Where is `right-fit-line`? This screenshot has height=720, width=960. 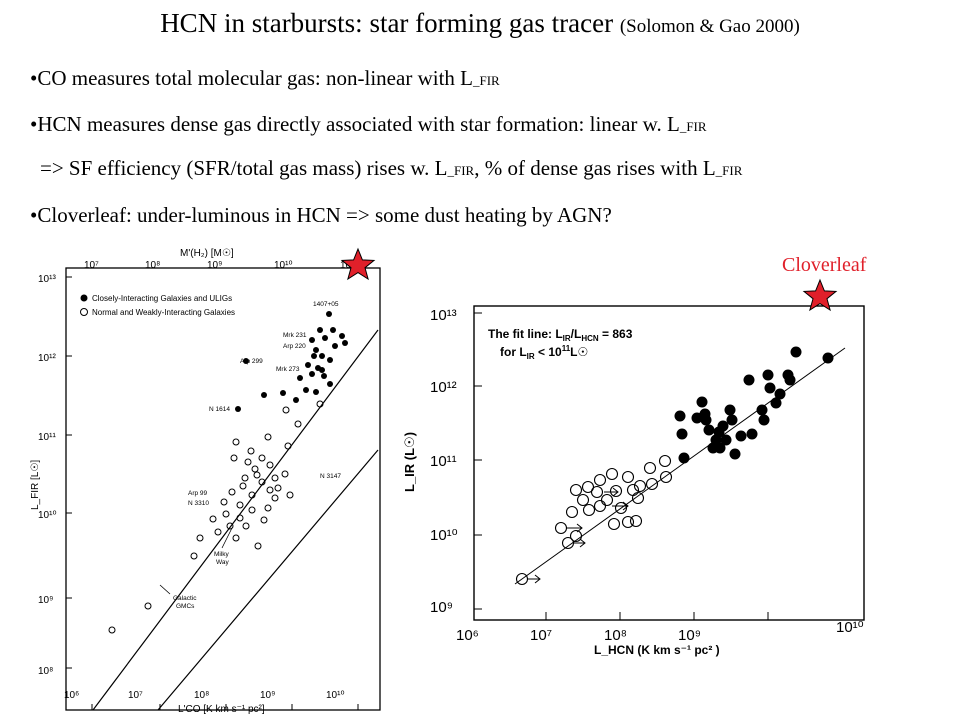 right-fit-line is located at coordinates (680, 466).